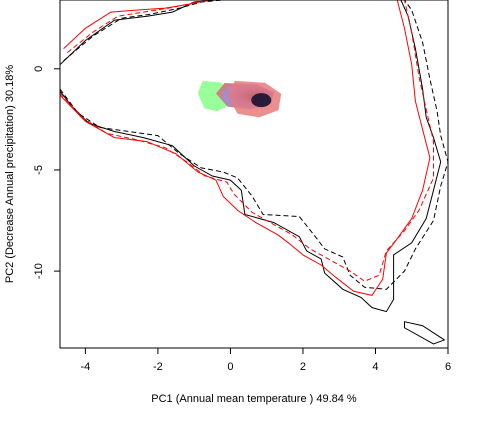  I want to click on x-axis-title: PC1 (Annual mean temperature ) 49.84 %, so click(254, 399).